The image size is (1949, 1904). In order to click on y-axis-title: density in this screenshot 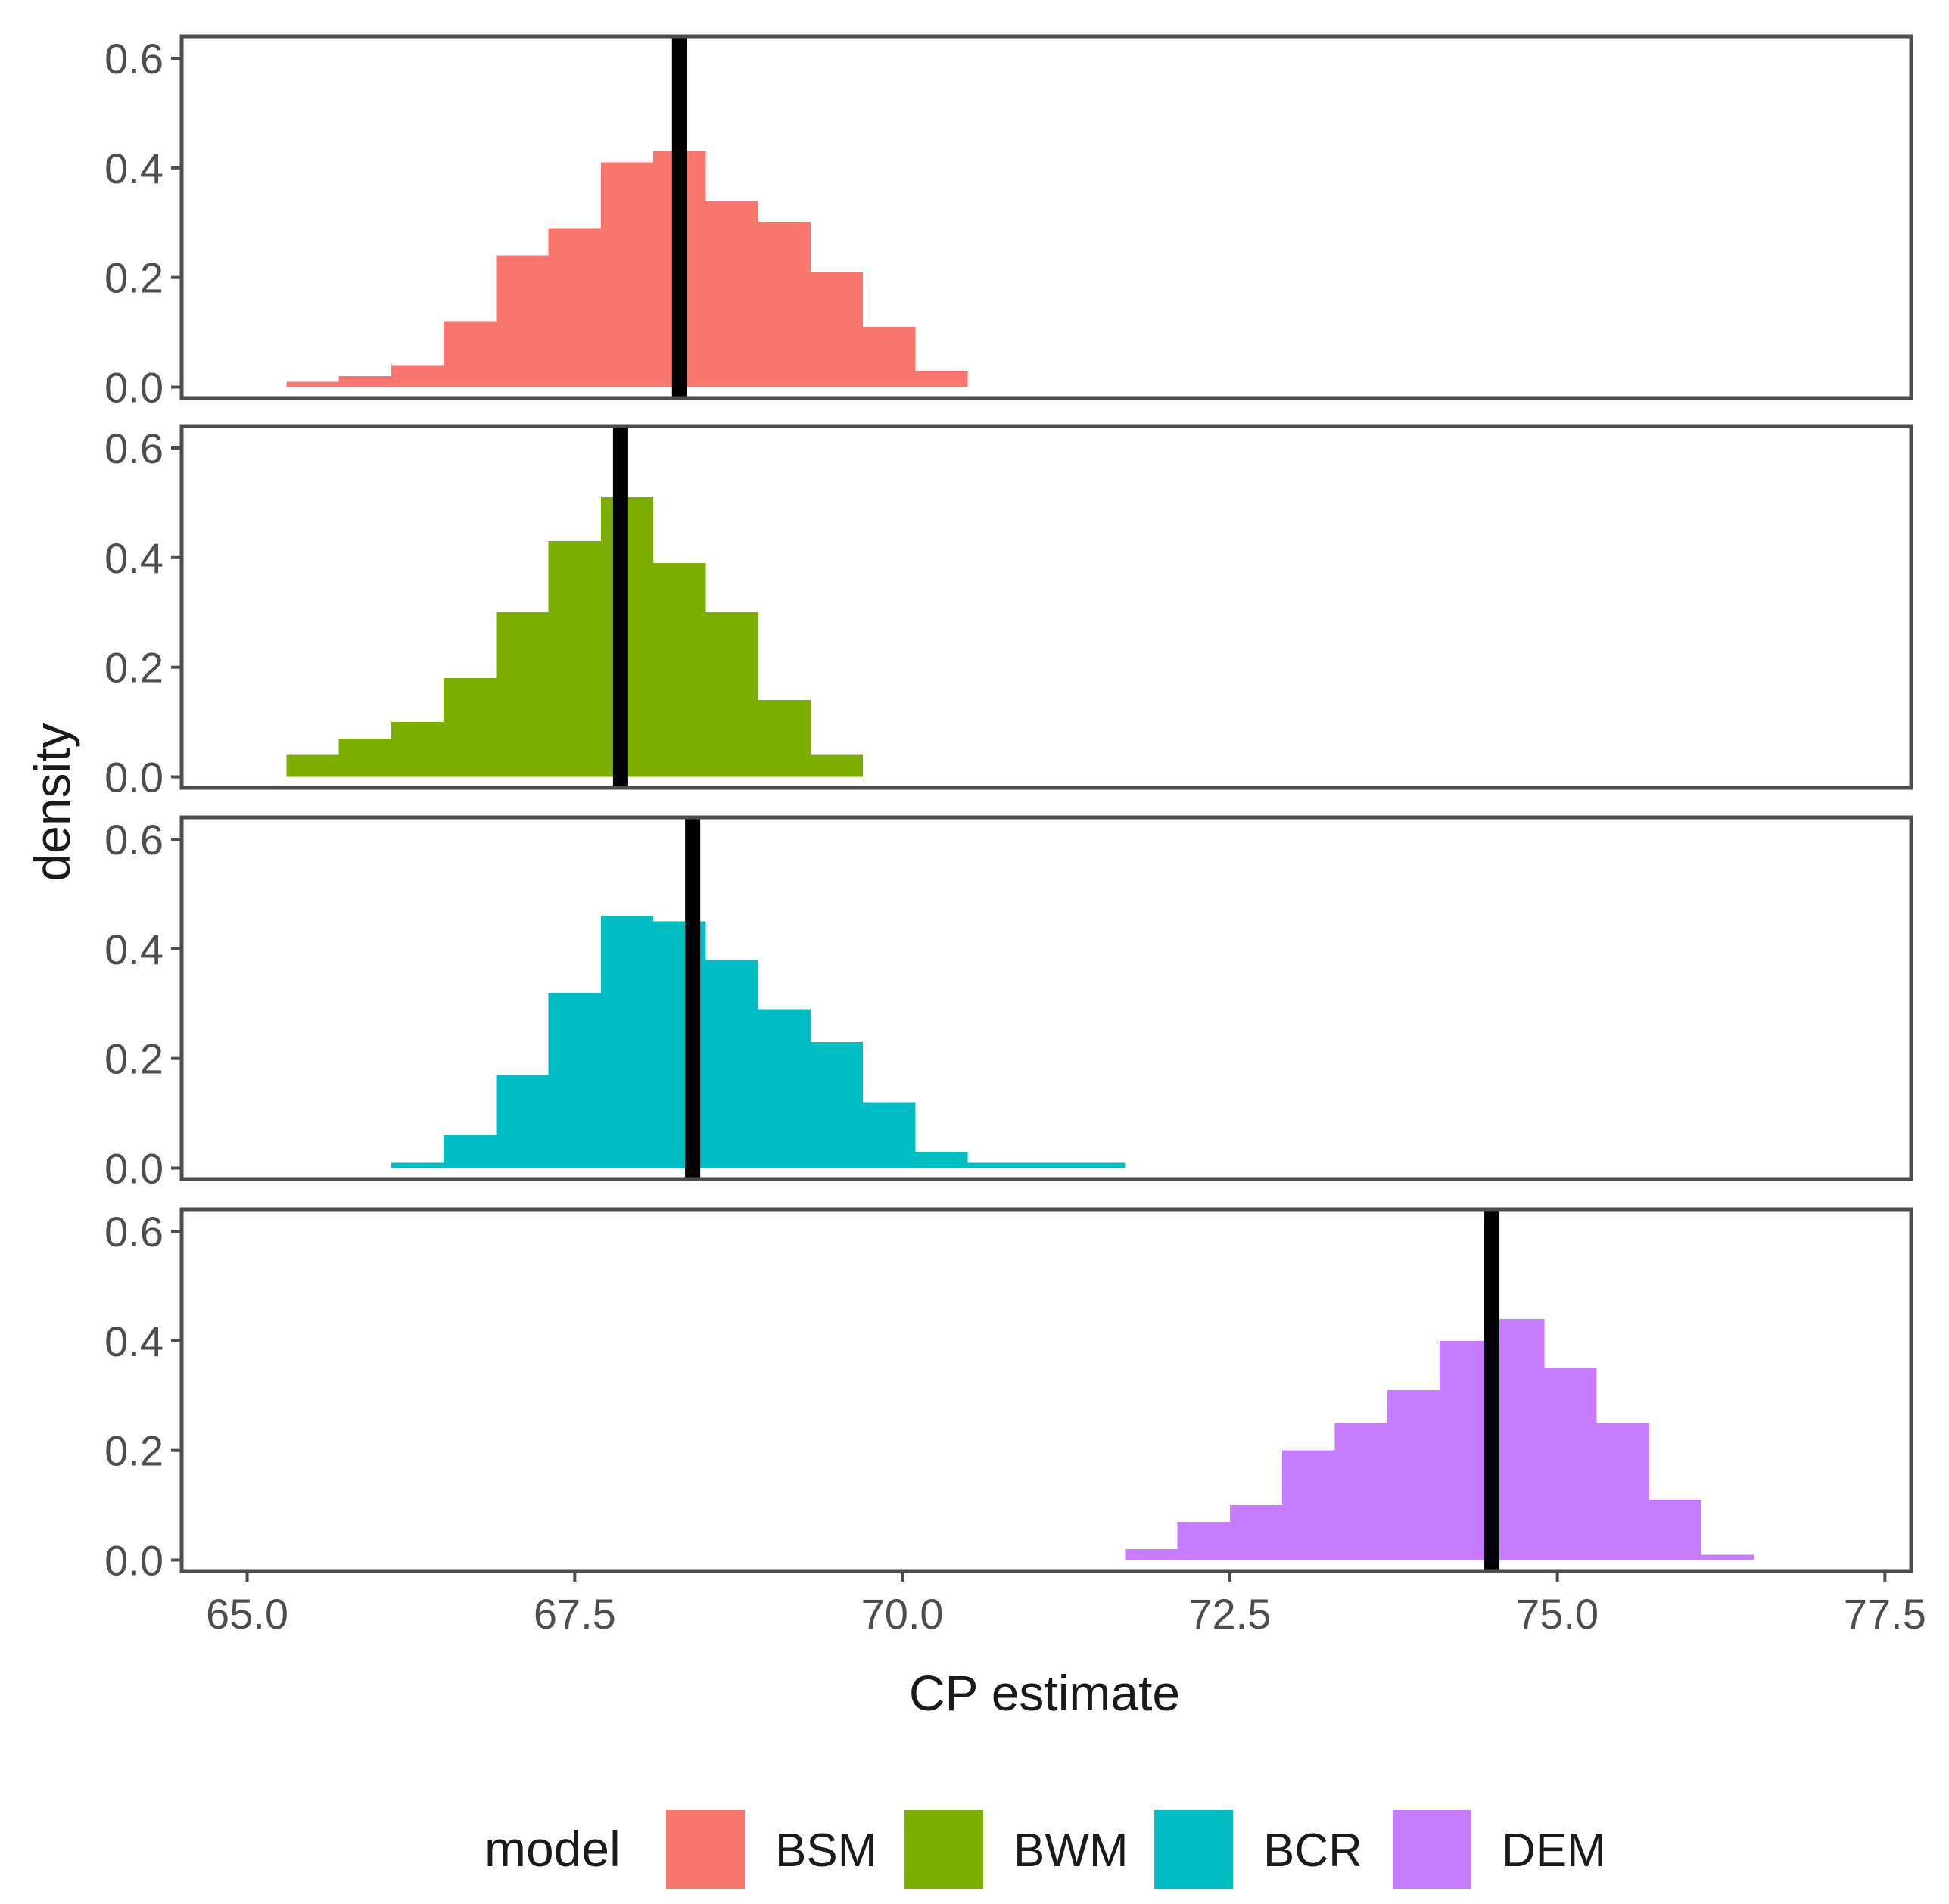, I will do `click(52, 802)`.